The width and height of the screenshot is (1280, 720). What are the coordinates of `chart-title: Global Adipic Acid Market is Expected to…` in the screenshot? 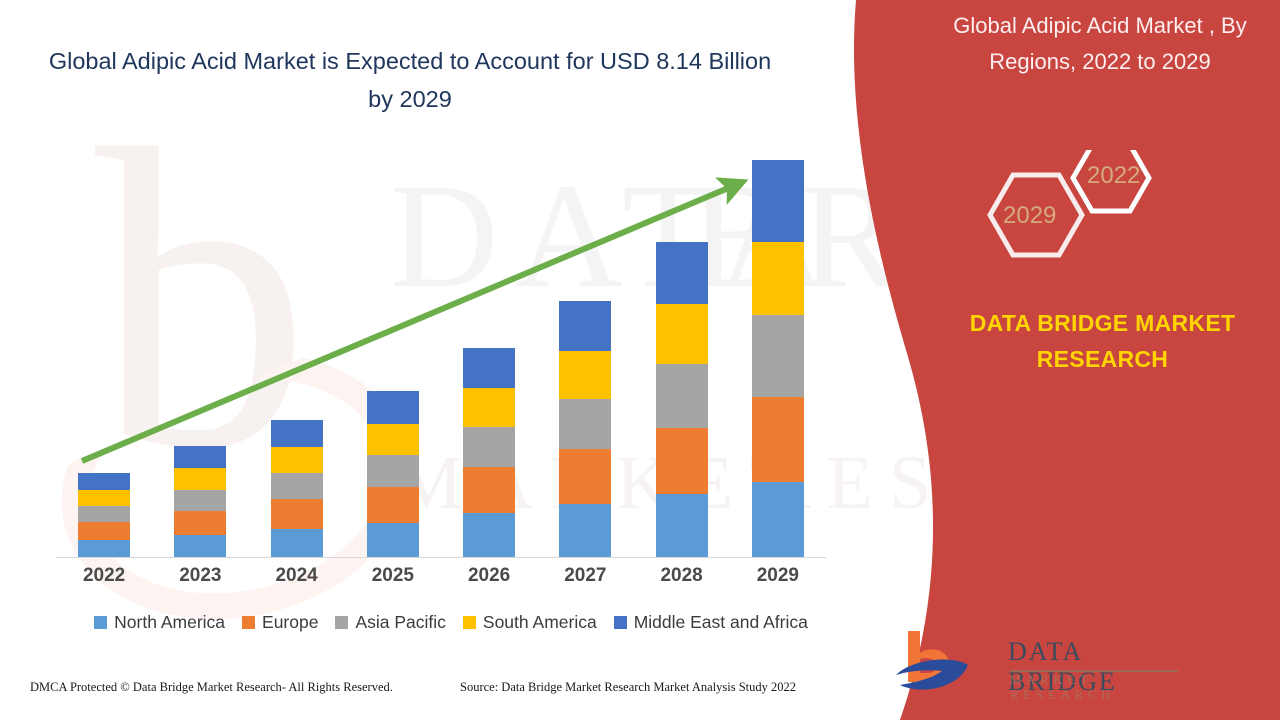 It's located at (410, 80).